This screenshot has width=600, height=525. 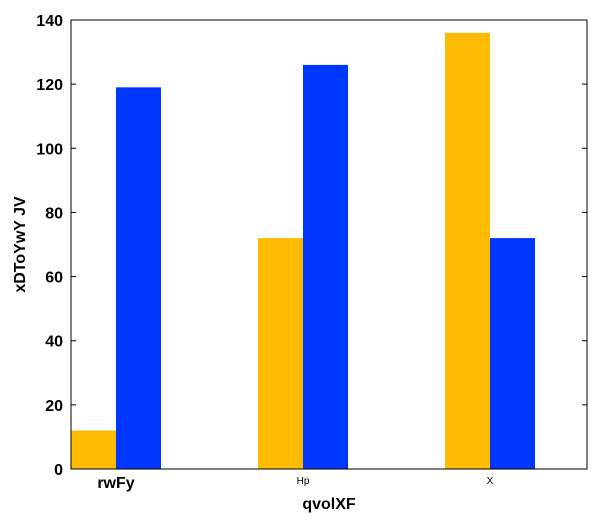 What do you see at coordinates (49, 21) in the screenshot?
I see `y-tick-label: 140` at bounding box center [49, 21].